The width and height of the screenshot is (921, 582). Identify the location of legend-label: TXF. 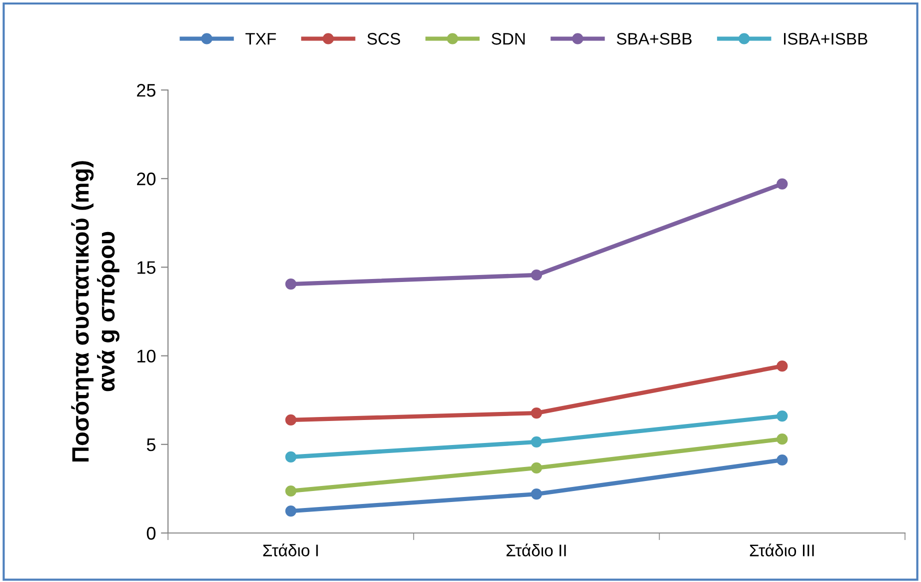
(260, 39).